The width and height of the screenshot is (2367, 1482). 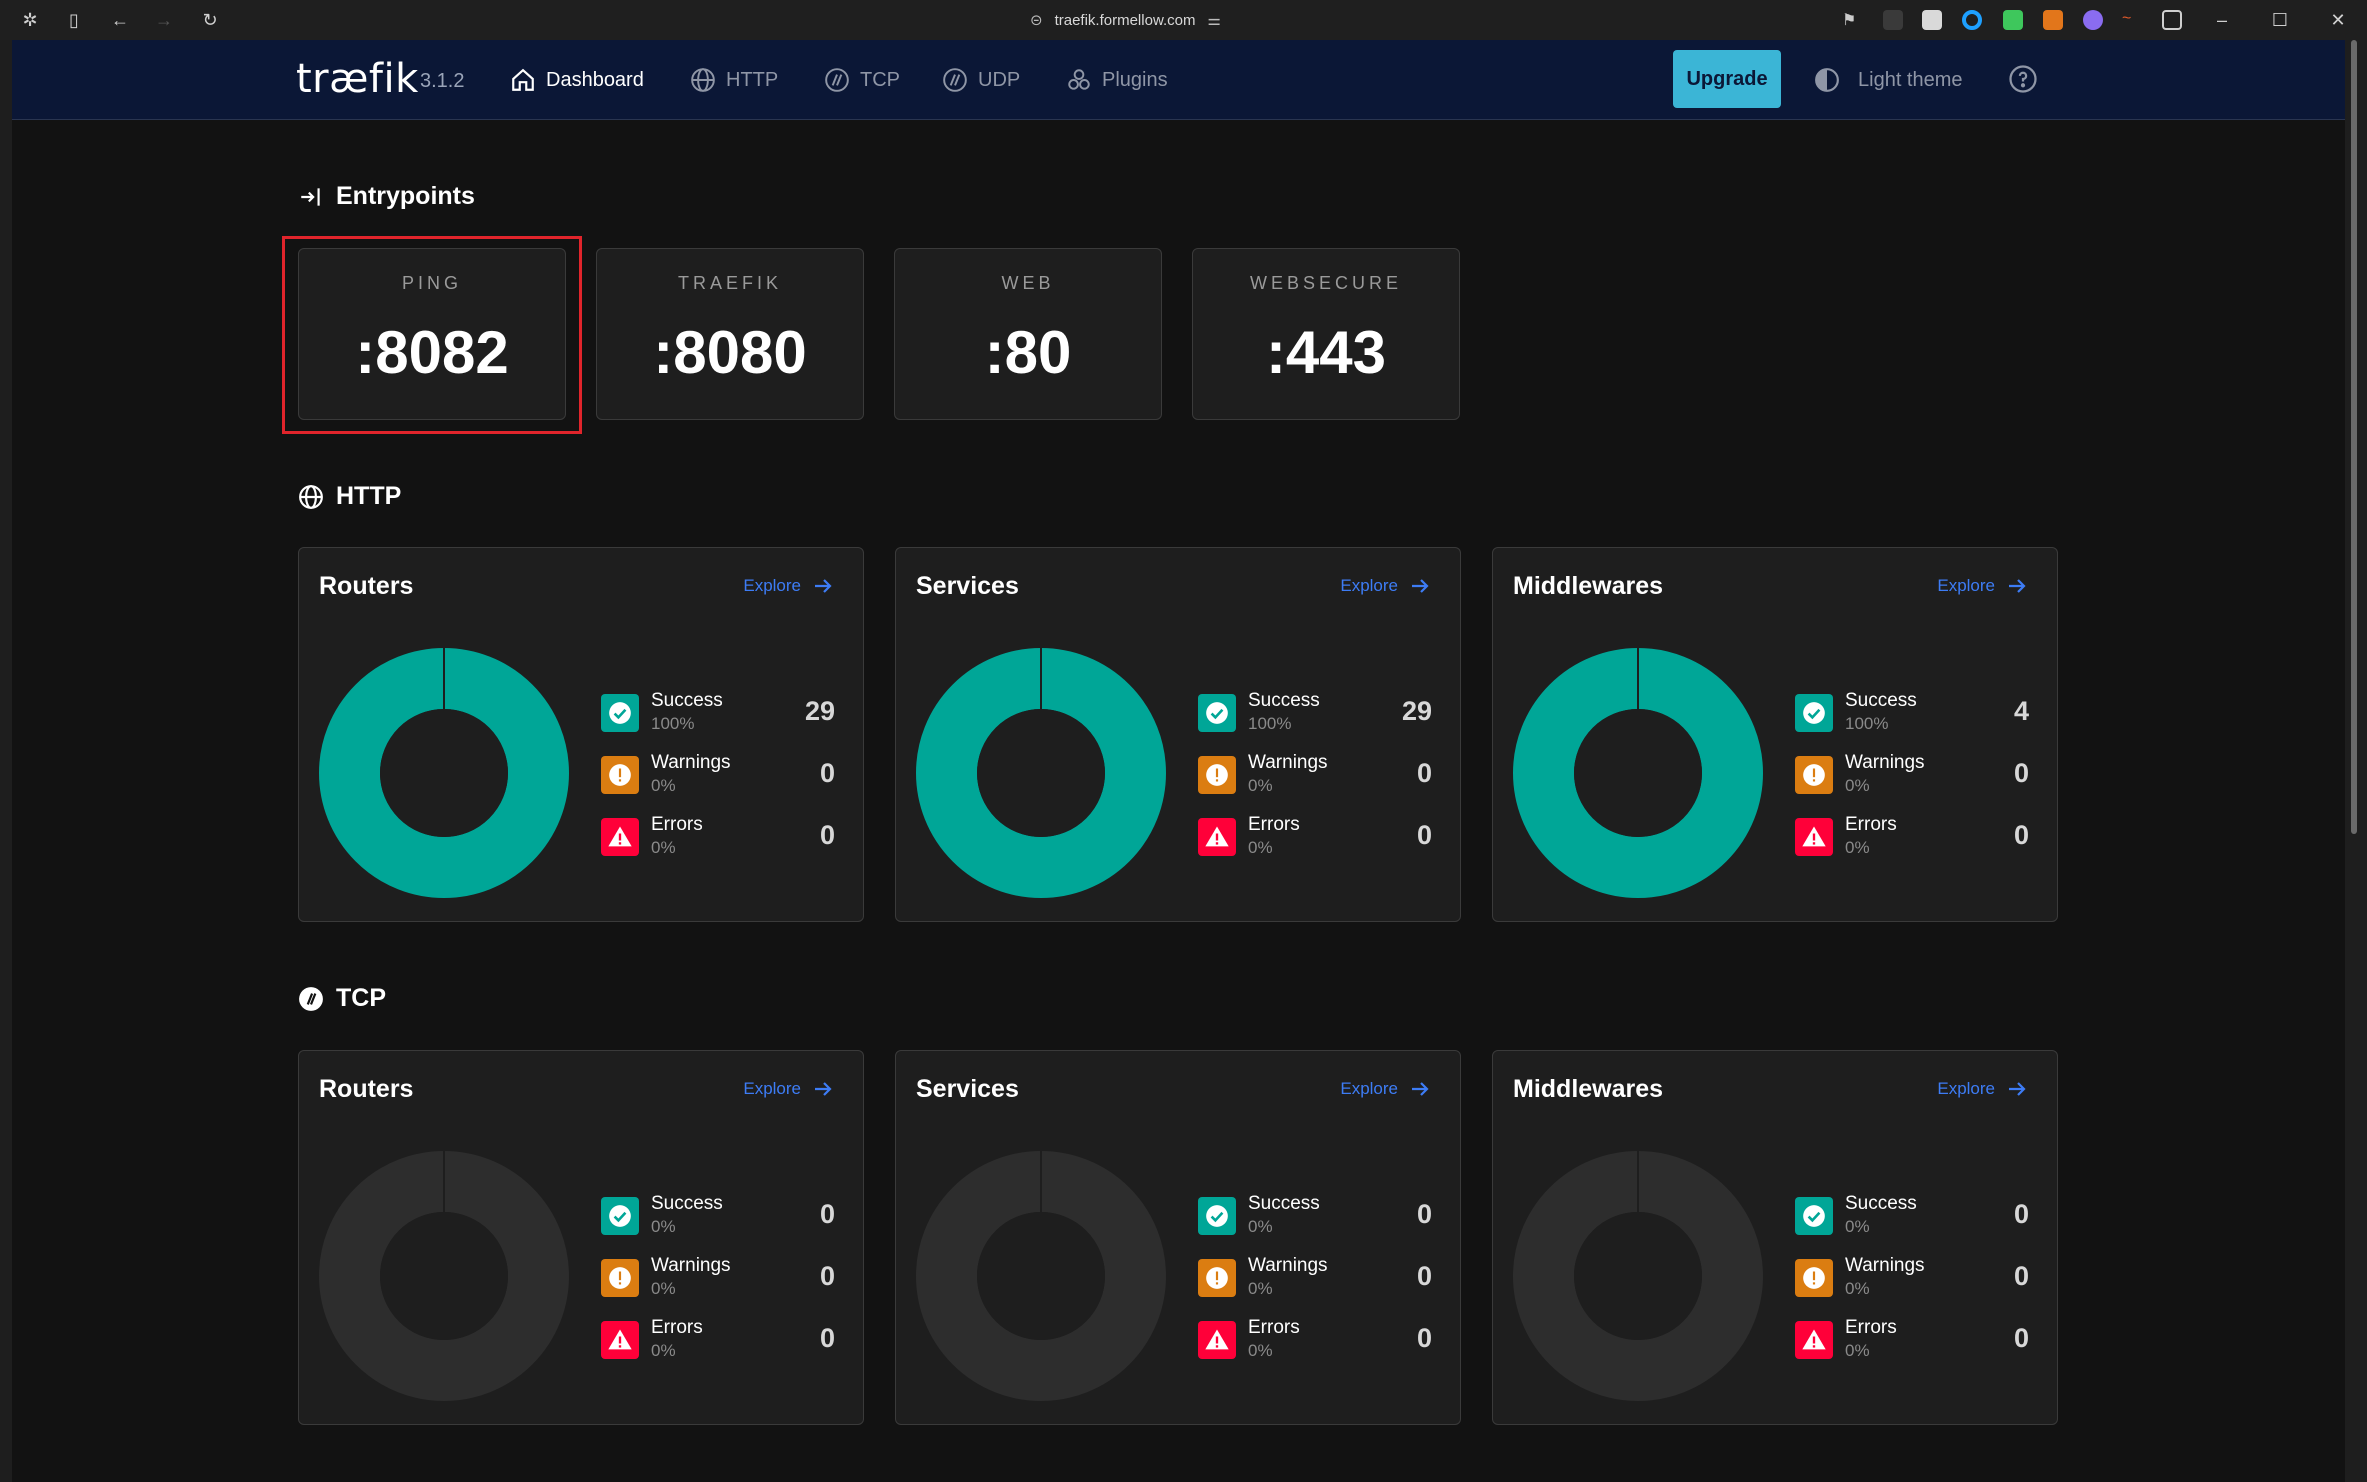 What do you see at coordinates (1588, 1089) in the screenshot?
I see `card-title: Middlewares` at bounding box center [1588, 1089].